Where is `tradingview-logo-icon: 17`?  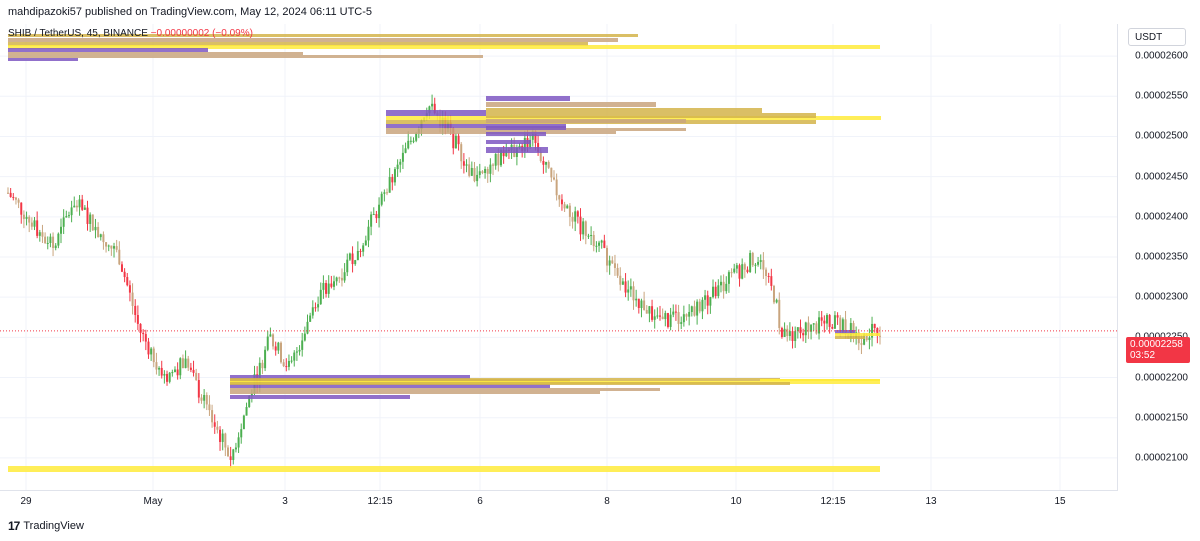 tradingview-logo-icon: 17 is located at coordinates (14, 526).